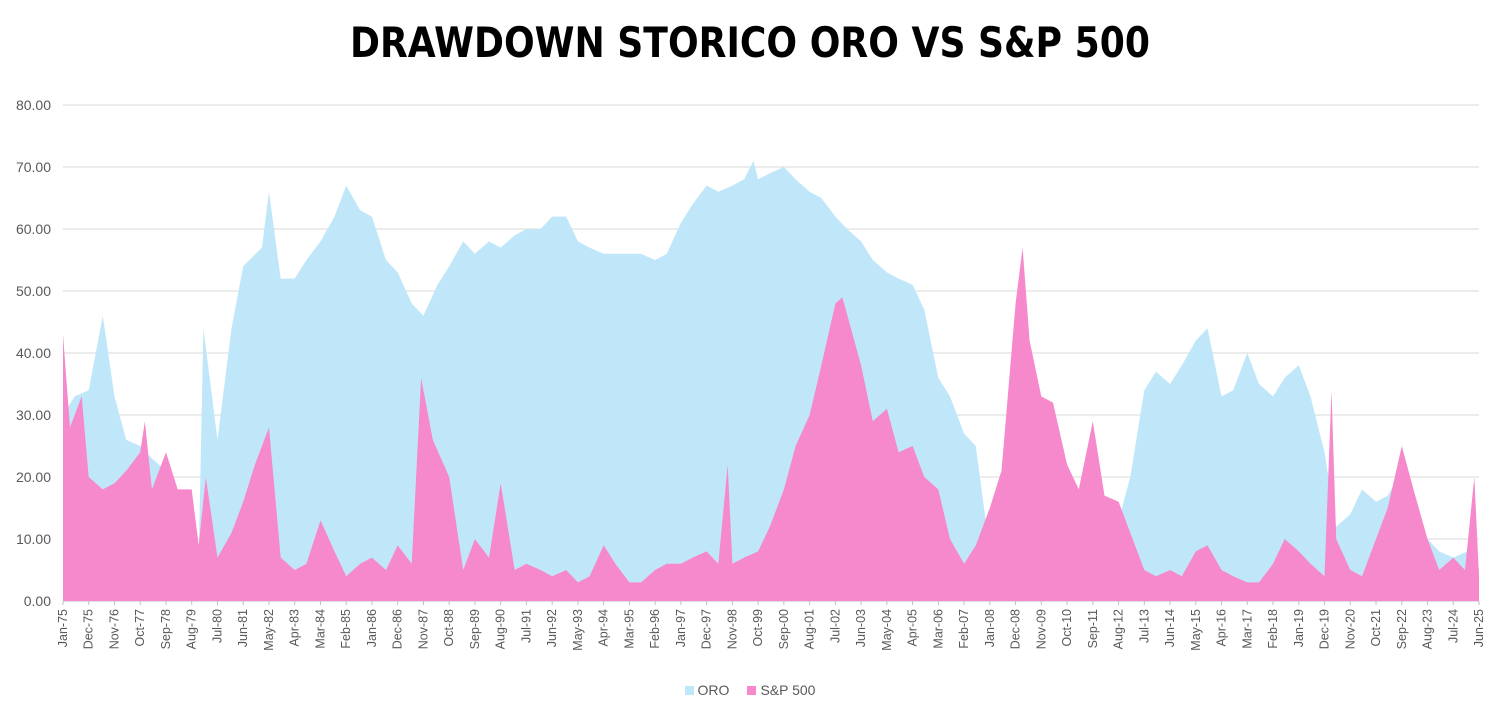  I want to click on x-tick-label: Dec-86, so click(398, 629).